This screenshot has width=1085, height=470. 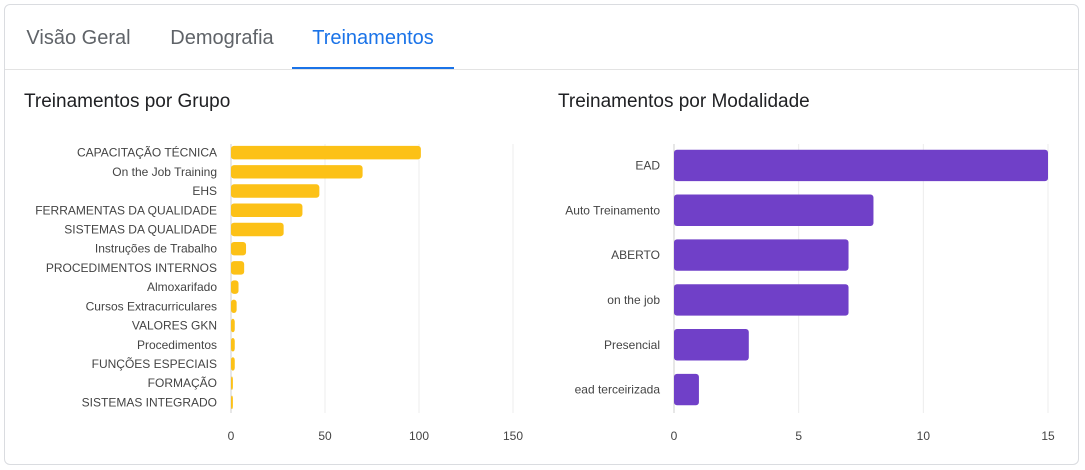 I want to click on modalidade-category-label: on the job, so click(x=633, y=300).